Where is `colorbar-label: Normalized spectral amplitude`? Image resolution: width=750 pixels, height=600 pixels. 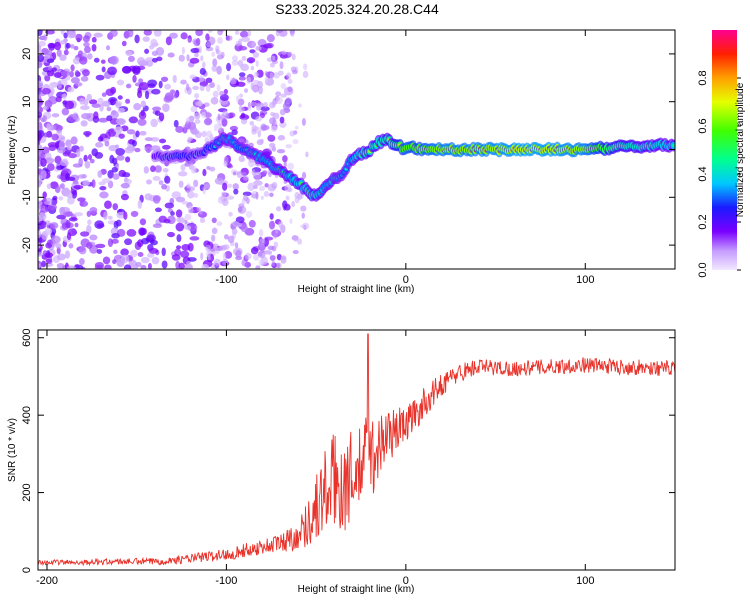 colorbar-label: Normalized spectral amplitude is located at coordinates (740, 149).